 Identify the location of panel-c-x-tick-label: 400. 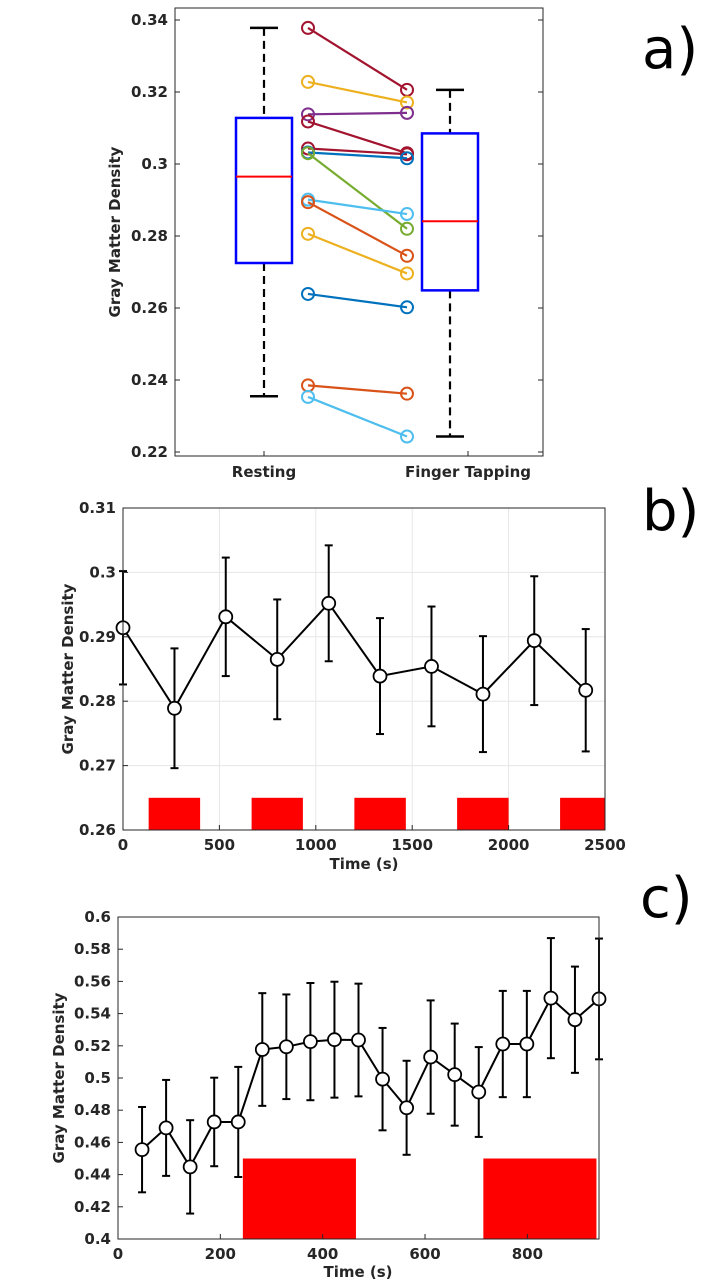
(322, 1254).